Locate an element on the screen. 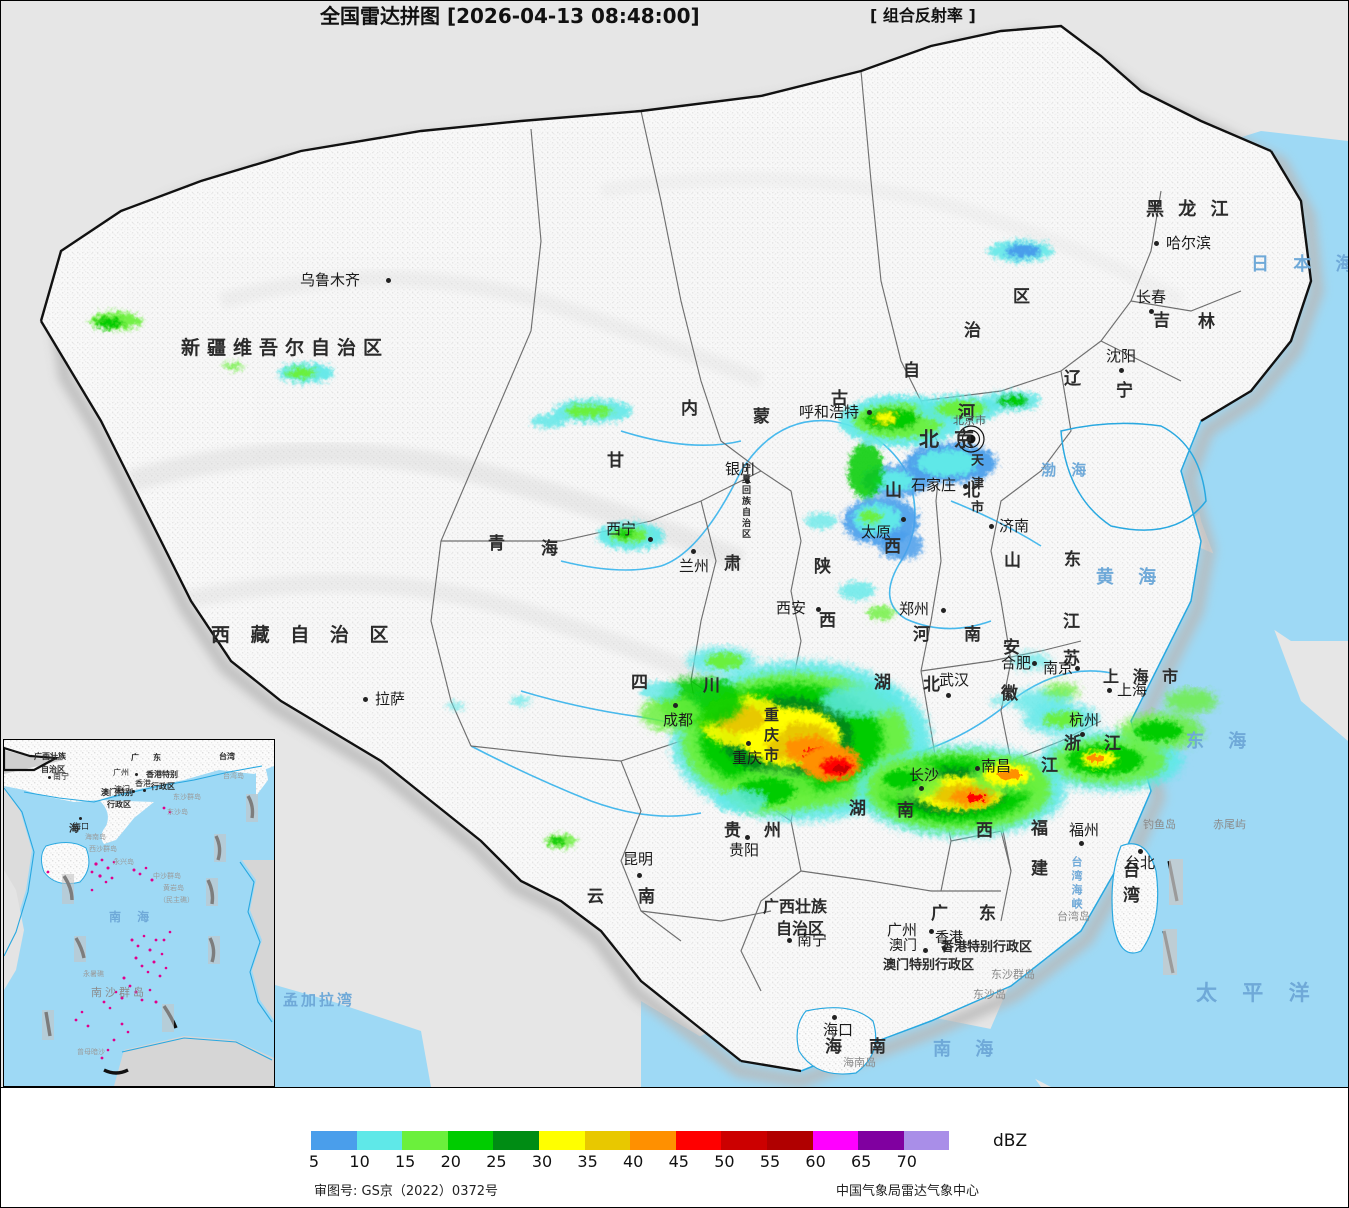  beijing-radar-marker is located at coordinates (971, 439).